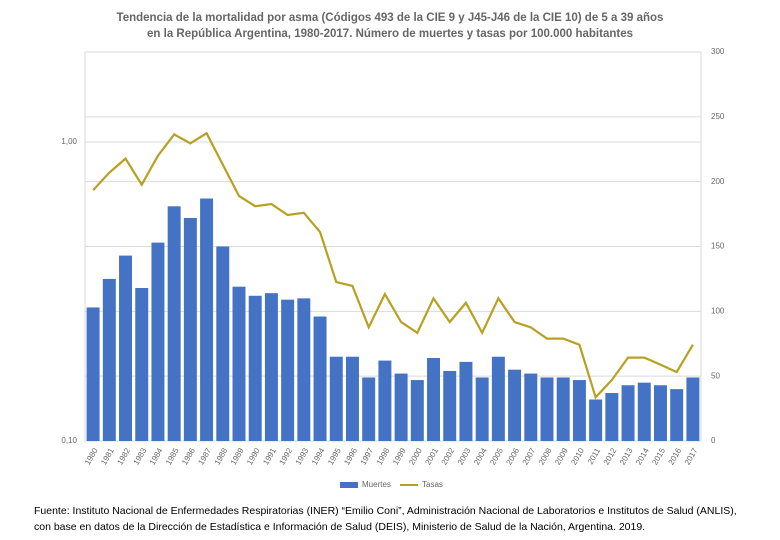 This screenshot has height=540, width=780. What do you see at coordinates (367, 456) in the screenshot?
I see `x-tick-label: 1997` at bounding box center [367, 456].